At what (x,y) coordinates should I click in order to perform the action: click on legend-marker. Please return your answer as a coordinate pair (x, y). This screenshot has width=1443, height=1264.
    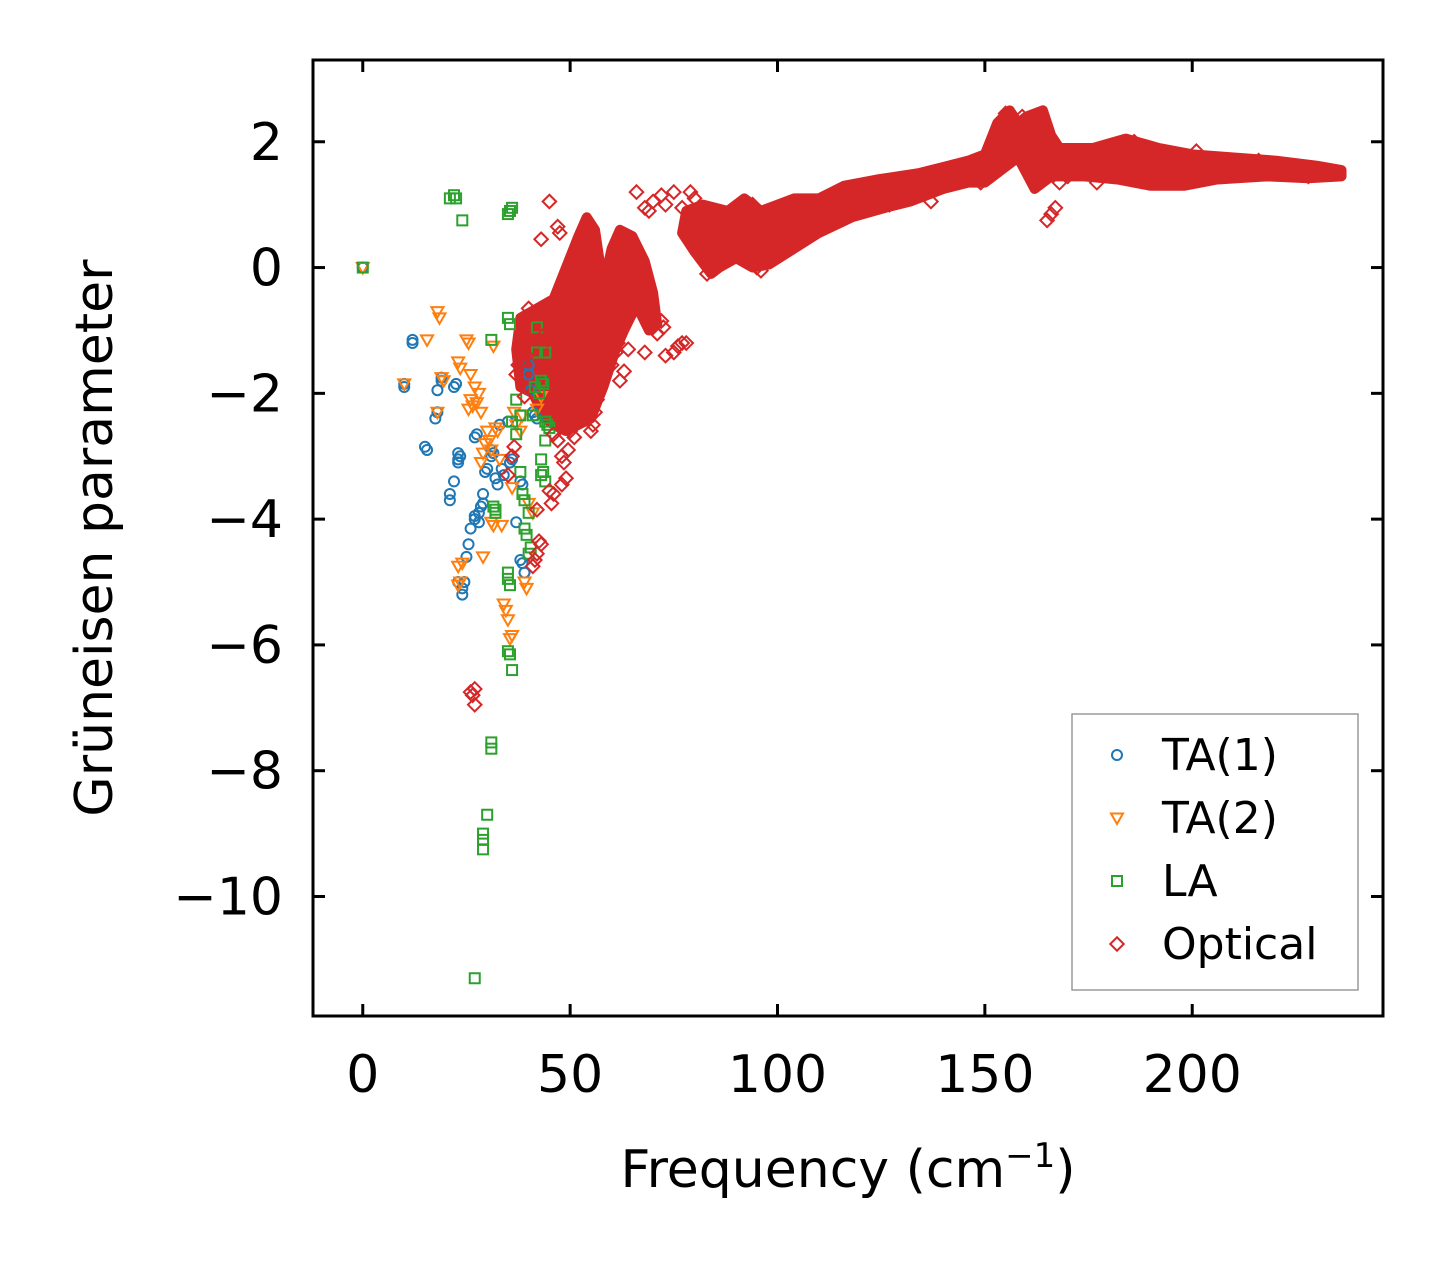
    Looking at the image, I should click on (1117, 944).